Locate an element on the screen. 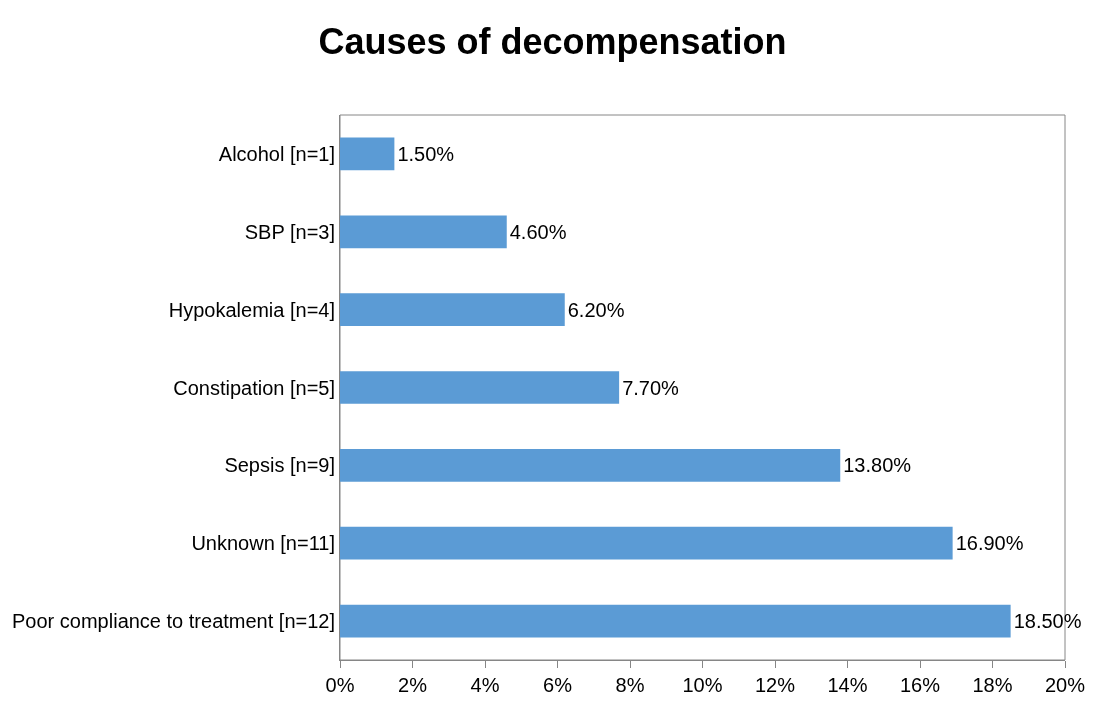 This screenshot has height=708, width=1105. data-label: 4.60% is located at coordinates (538, 231).